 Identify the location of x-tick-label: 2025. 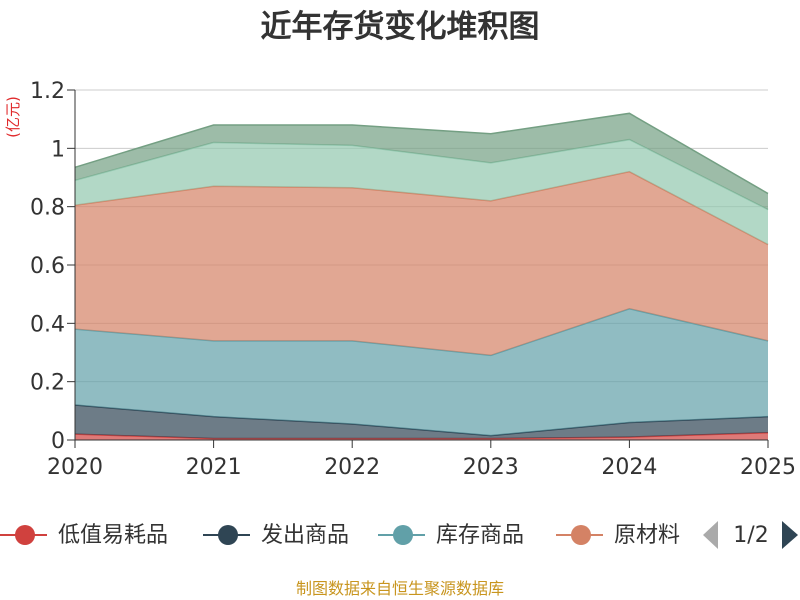
(768, 467).